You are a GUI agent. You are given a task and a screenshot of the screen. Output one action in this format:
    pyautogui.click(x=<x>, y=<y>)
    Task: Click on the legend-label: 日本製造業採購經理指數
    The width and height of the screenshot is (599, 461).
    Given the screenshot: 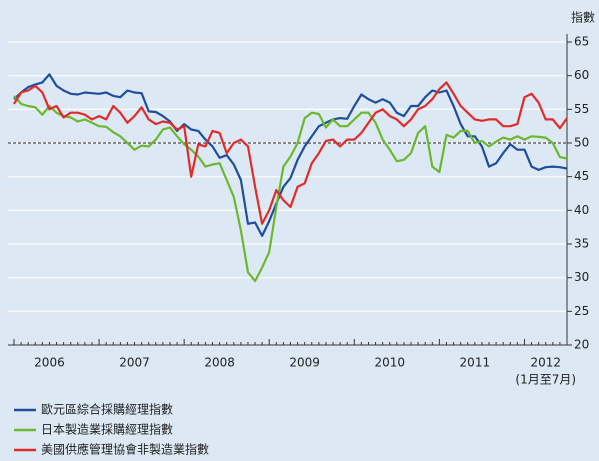 What is the action you would take?
    pyautogui.click(x=107, y=429)
    